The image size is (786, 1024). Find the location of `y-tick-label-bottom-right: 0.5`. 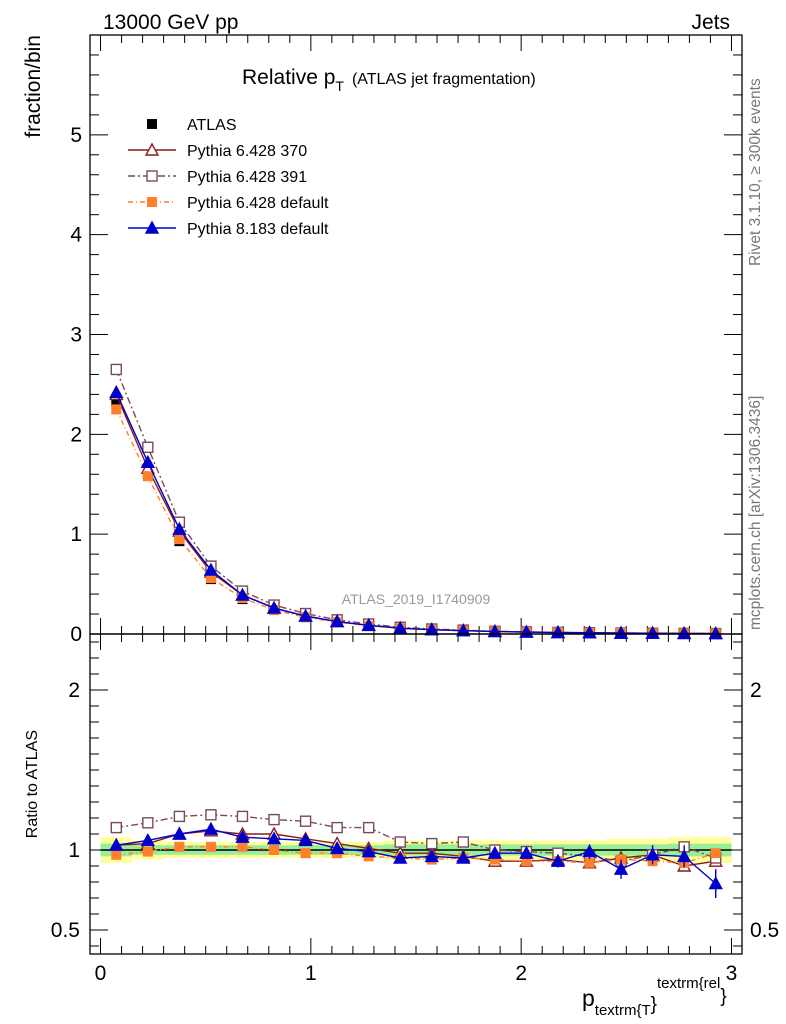

y-tick-label-bottom-right: 0.5 is located at coordinates (764, 930).